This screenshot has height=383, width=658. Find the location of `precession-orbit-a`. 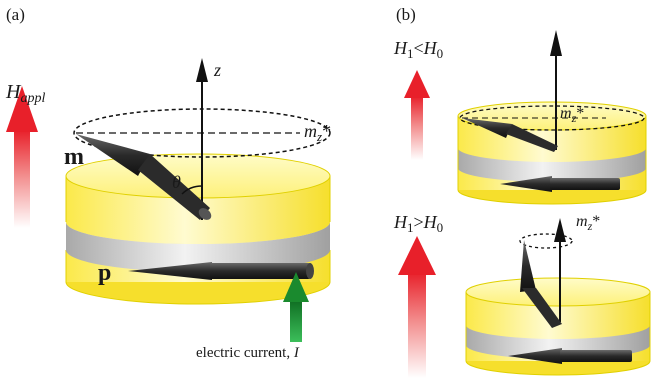

precession-orbit-a is located at coordinates (202, 133).